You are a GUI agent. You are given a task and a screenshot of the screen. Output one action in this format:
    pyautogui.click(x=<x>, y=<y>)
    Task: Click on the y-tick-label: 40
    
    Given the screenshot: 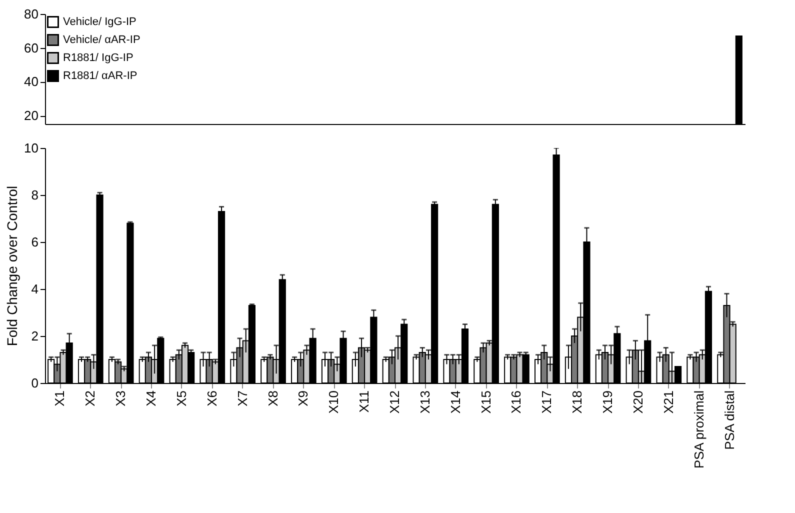 What is the action you would take?
    pyautogui.click(x=31, y=82)
    